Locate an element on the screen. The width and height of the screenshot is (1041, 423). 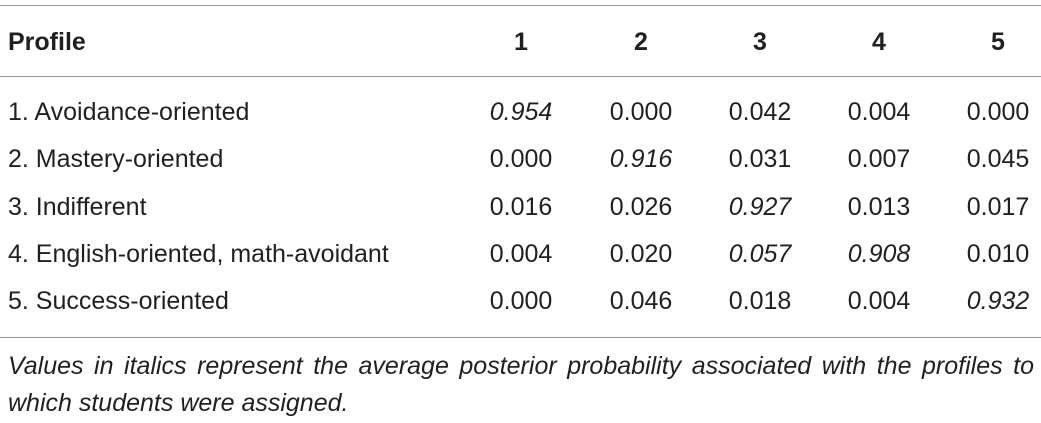
profile-cell: 5. Success-oriented is located at coordinates (118, 301).